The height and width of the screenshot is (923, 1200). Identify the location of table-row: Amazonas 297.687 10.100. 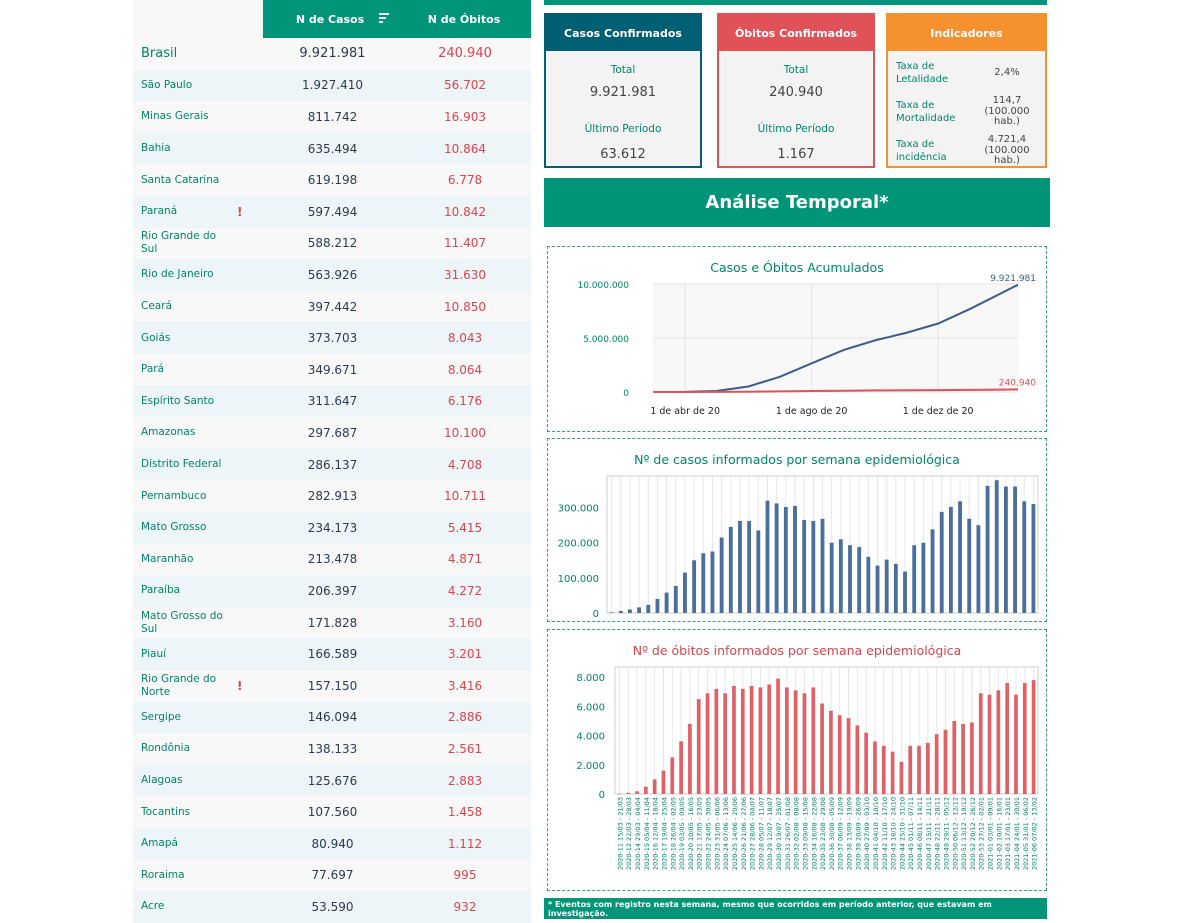
(332, 433).